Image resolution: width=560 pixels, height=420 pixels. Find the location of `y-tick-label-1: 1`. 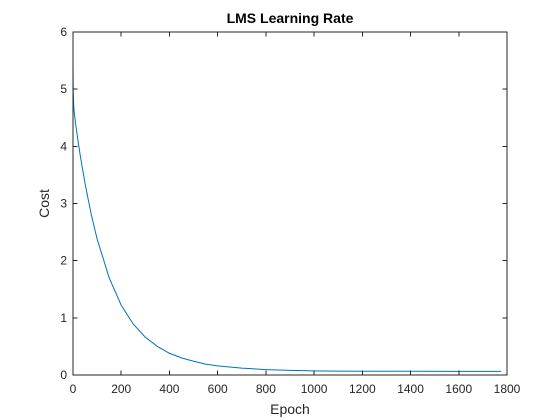

y-tick-label-1: 1 is located at coordinates (63, 318).